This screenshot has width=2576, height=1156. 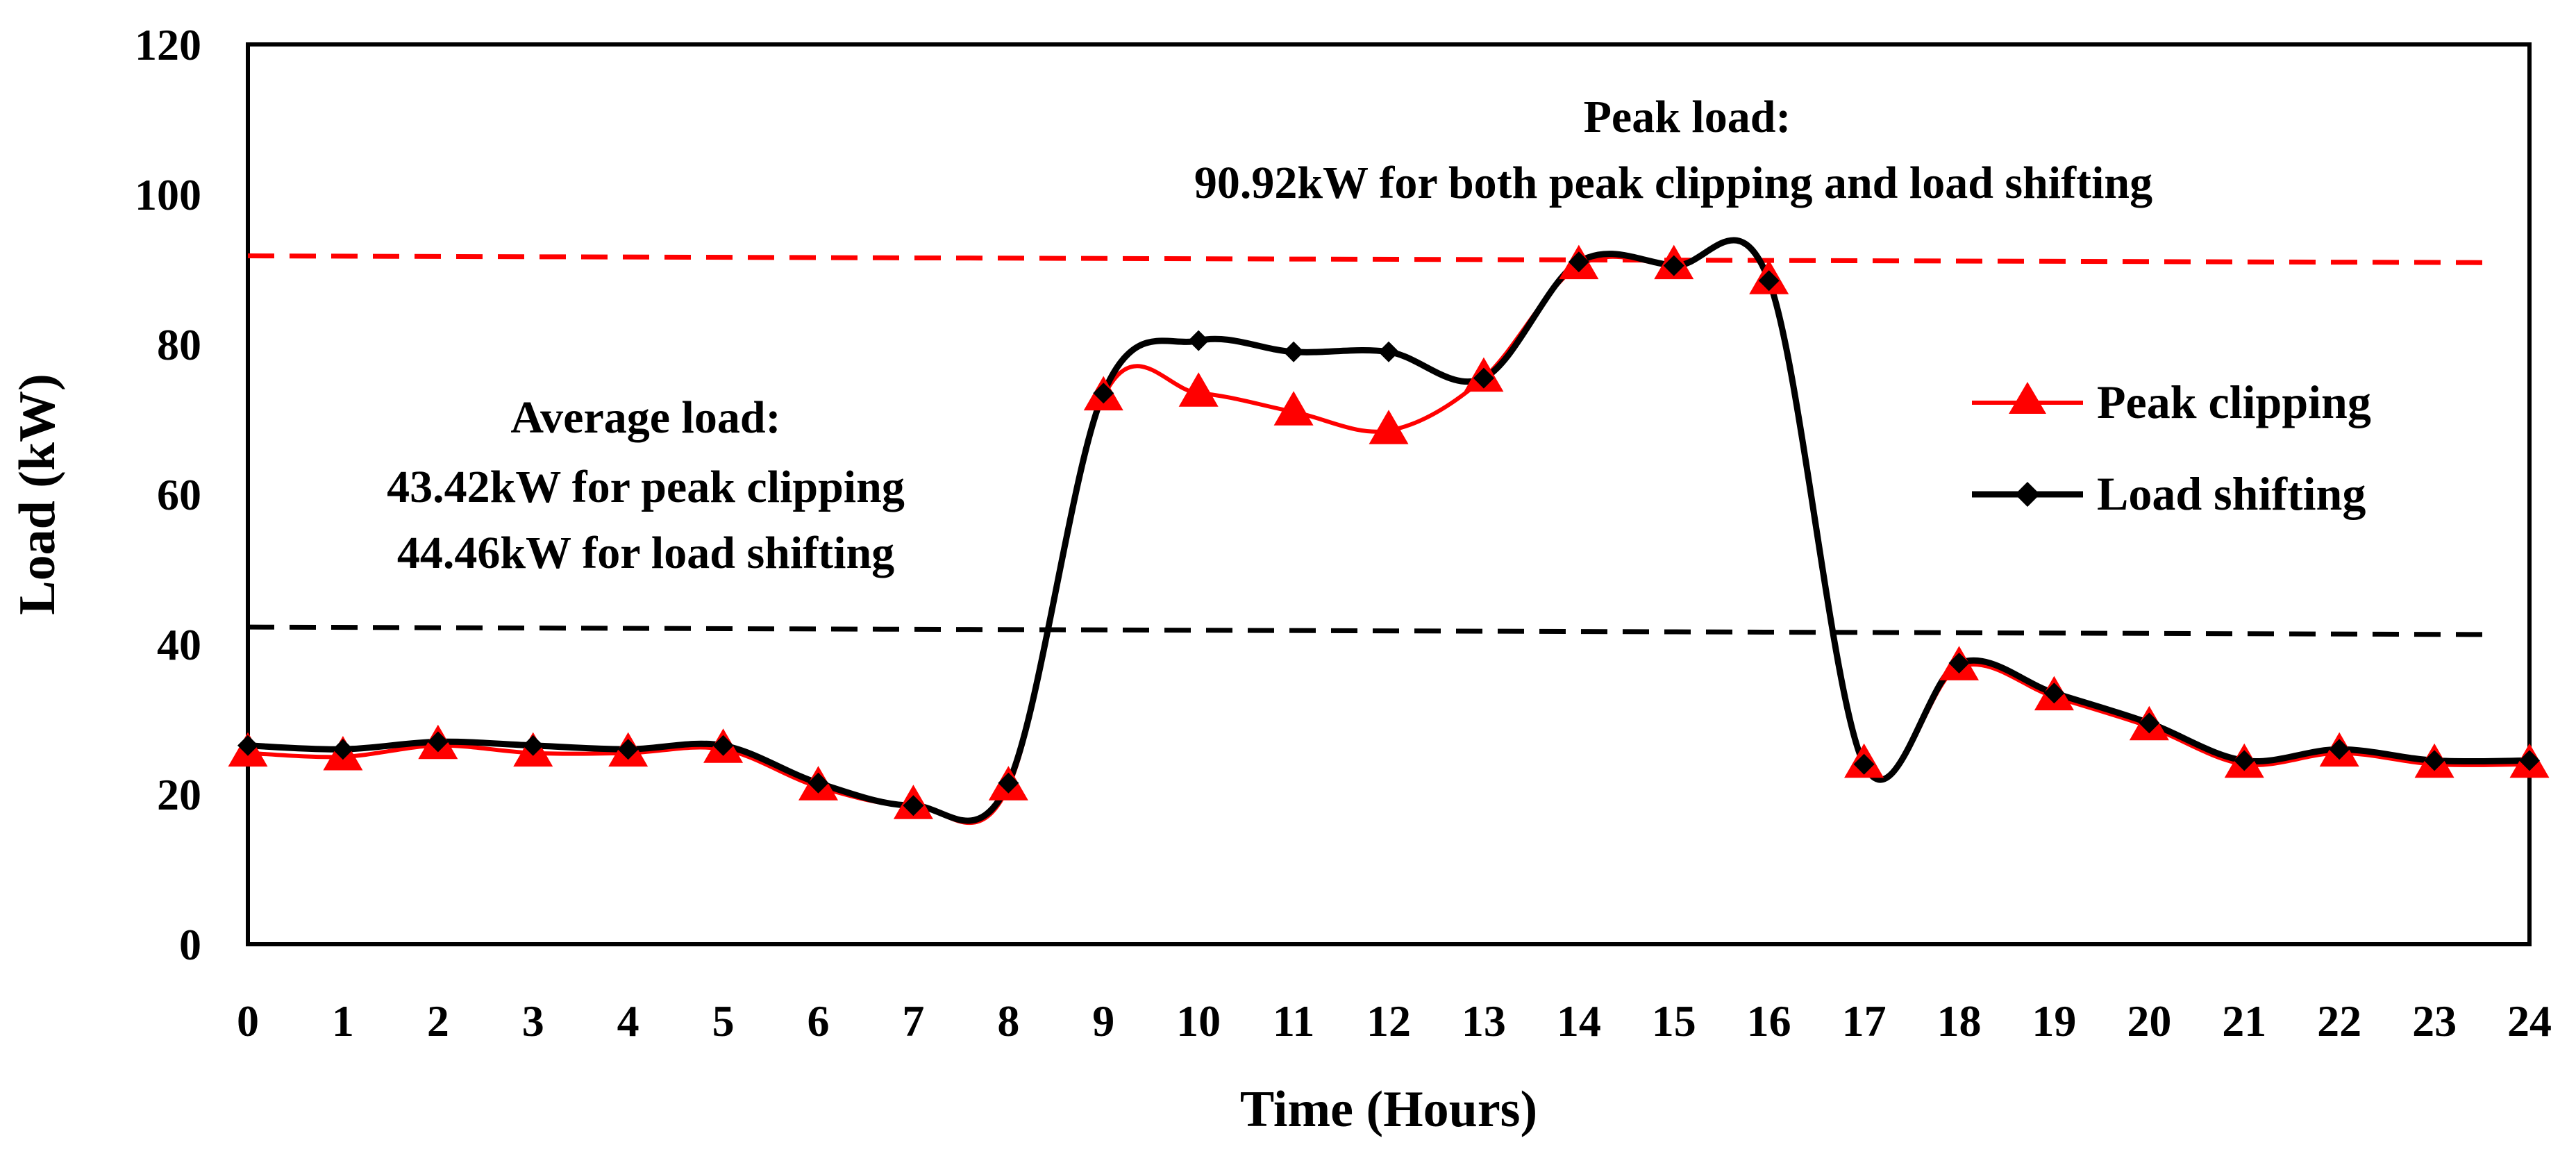 I want to click on x-tick-label: 12, so click(x=1388, y=1021).